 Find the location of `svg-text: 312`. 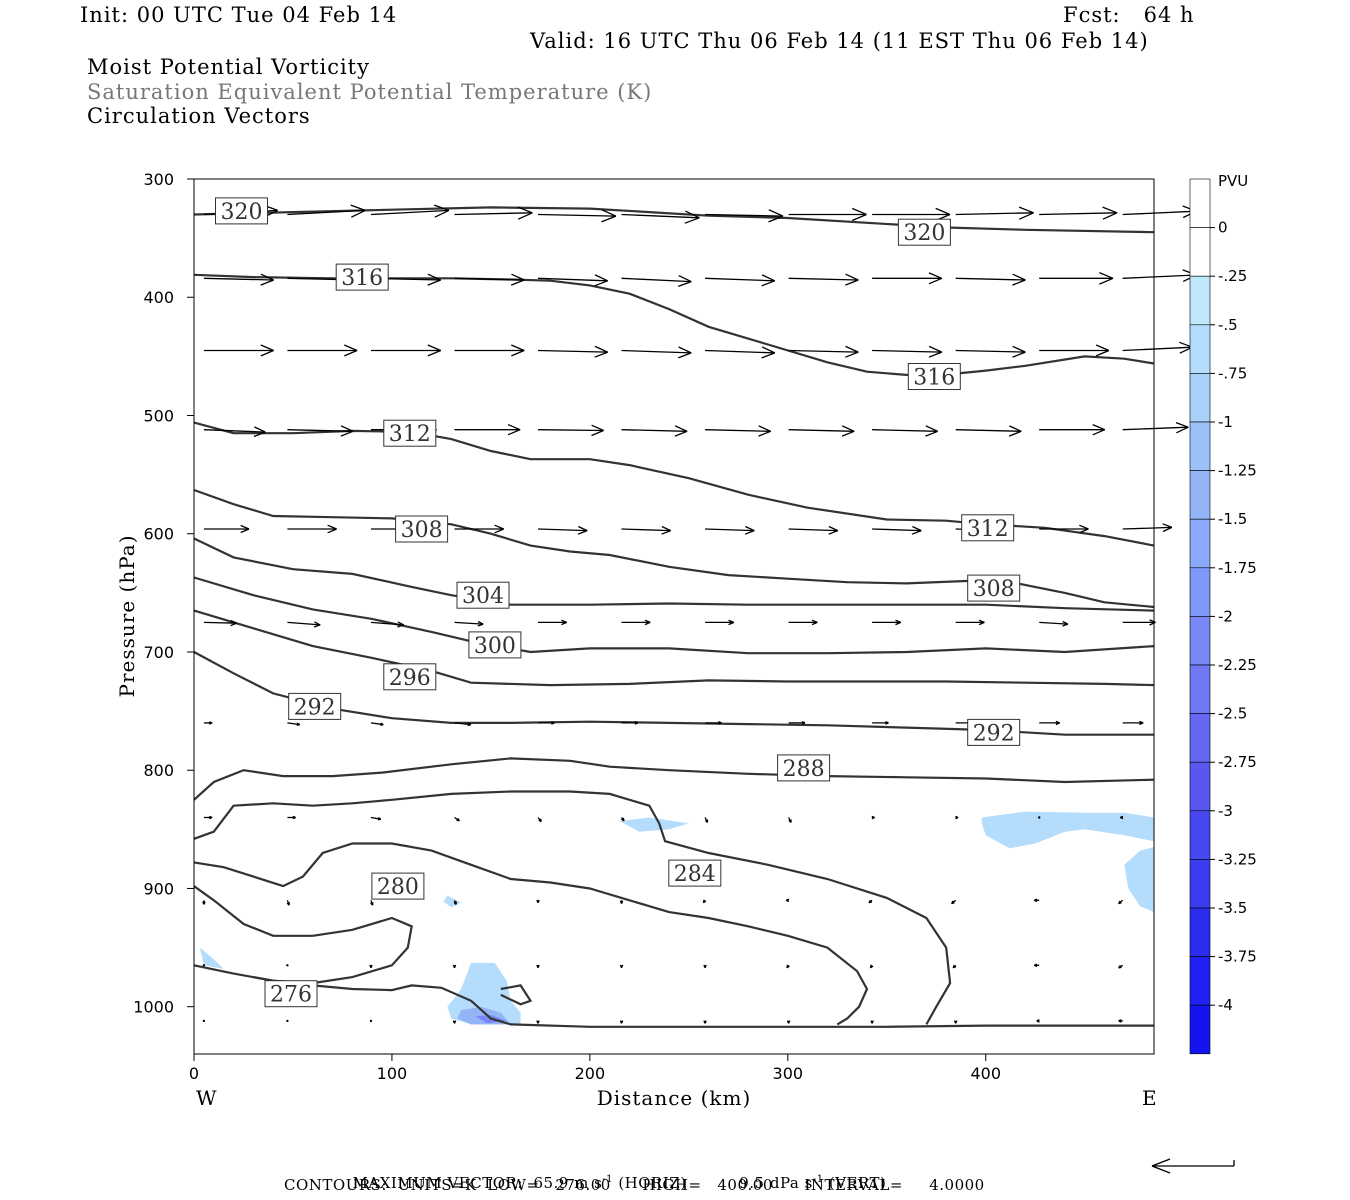

svg-text: 312 is located at coordinates (988, 529).